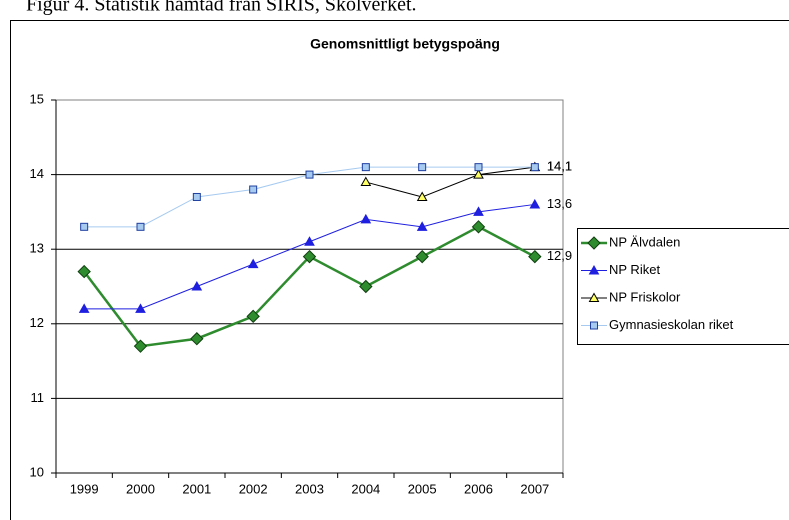  What do you see at coordinates (405, 44) in the screenshot?
I see `chart-title: Genomsnittligt betygspoäng` at bounding box center [405, 44].